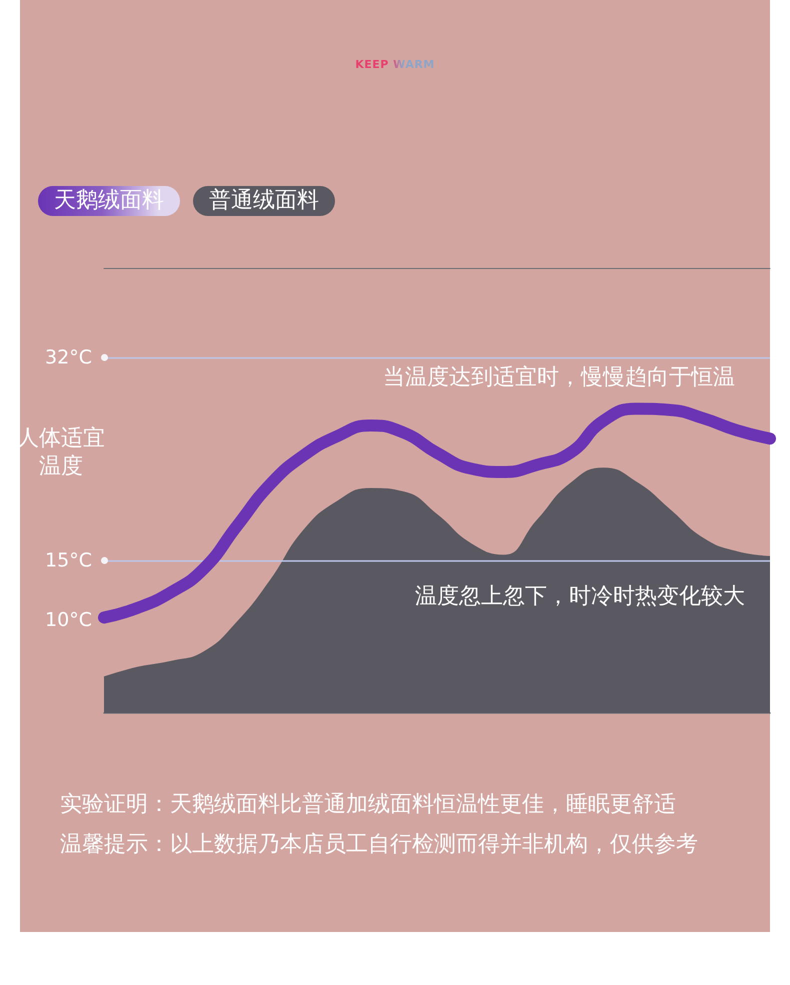 The height and width of the screenshot is (985, 790). What do you see at coordinates (68, 619) in the screenshot?
I see `y-tick-label: 10°C` at bounding box center [68, 619].